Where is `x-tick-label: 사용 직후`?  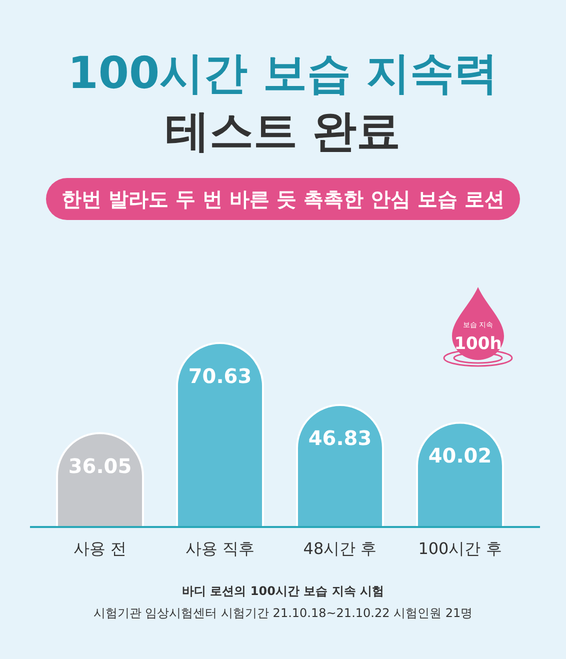 x-tick-label: 사용 직후 is located at coordinates (220, 548).